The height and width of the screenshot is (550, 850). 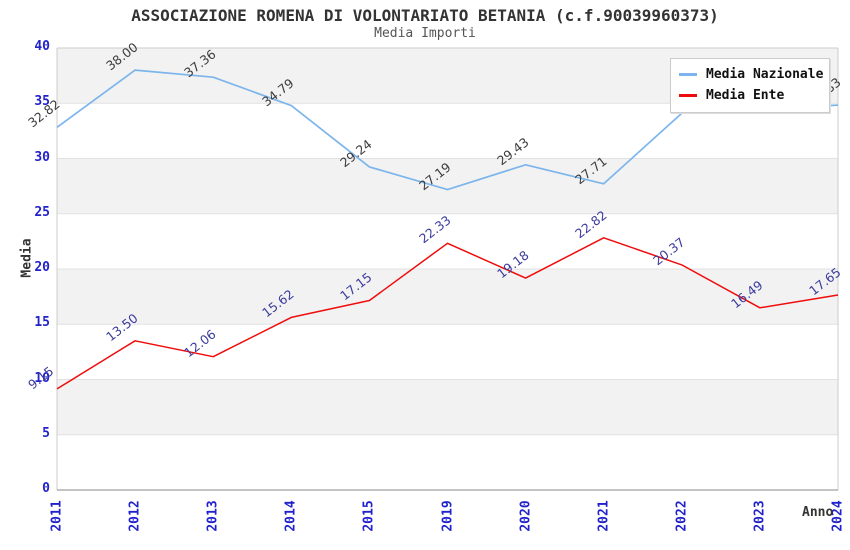 I want to click on y-tick-label: 20, so click(x=42, y=267).